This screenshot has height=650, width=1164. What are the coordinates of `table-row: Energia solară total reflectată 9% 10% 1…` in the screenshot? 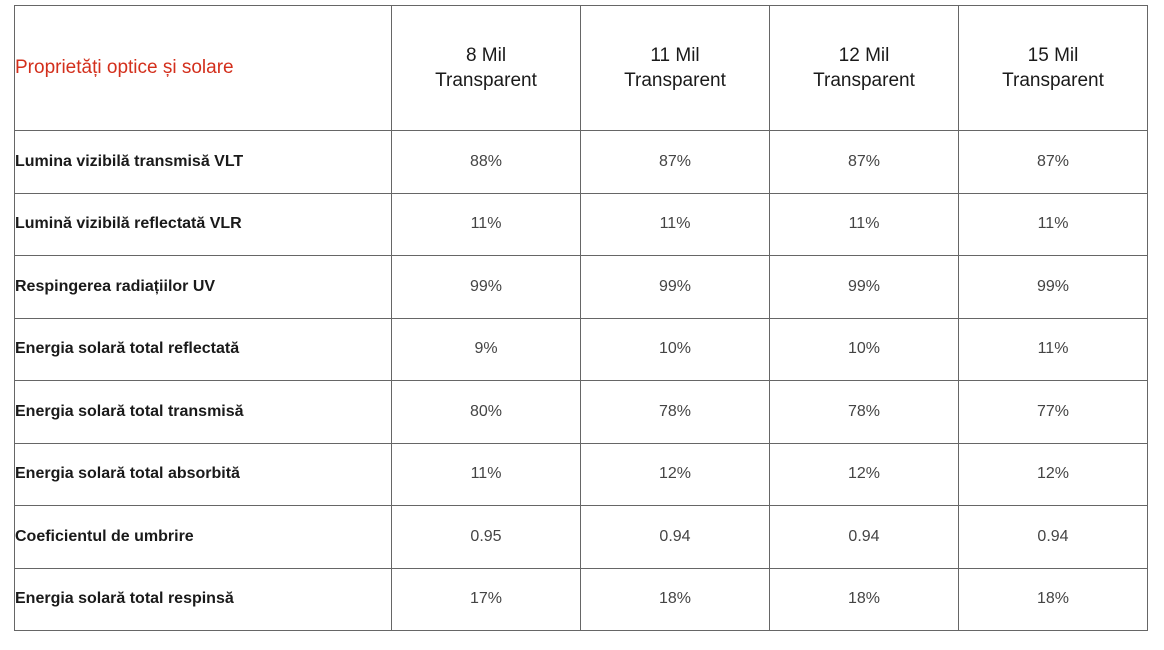 It's located at (581, 349).